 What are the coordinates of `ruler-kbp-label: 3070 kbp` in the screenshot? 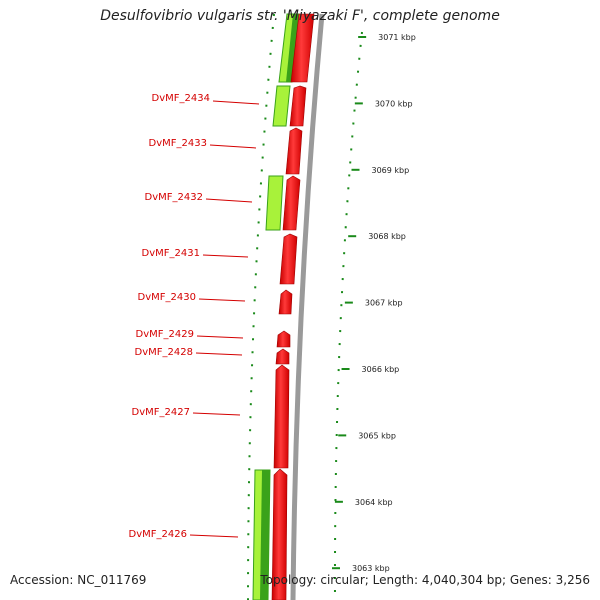 It's located at (394, 103).